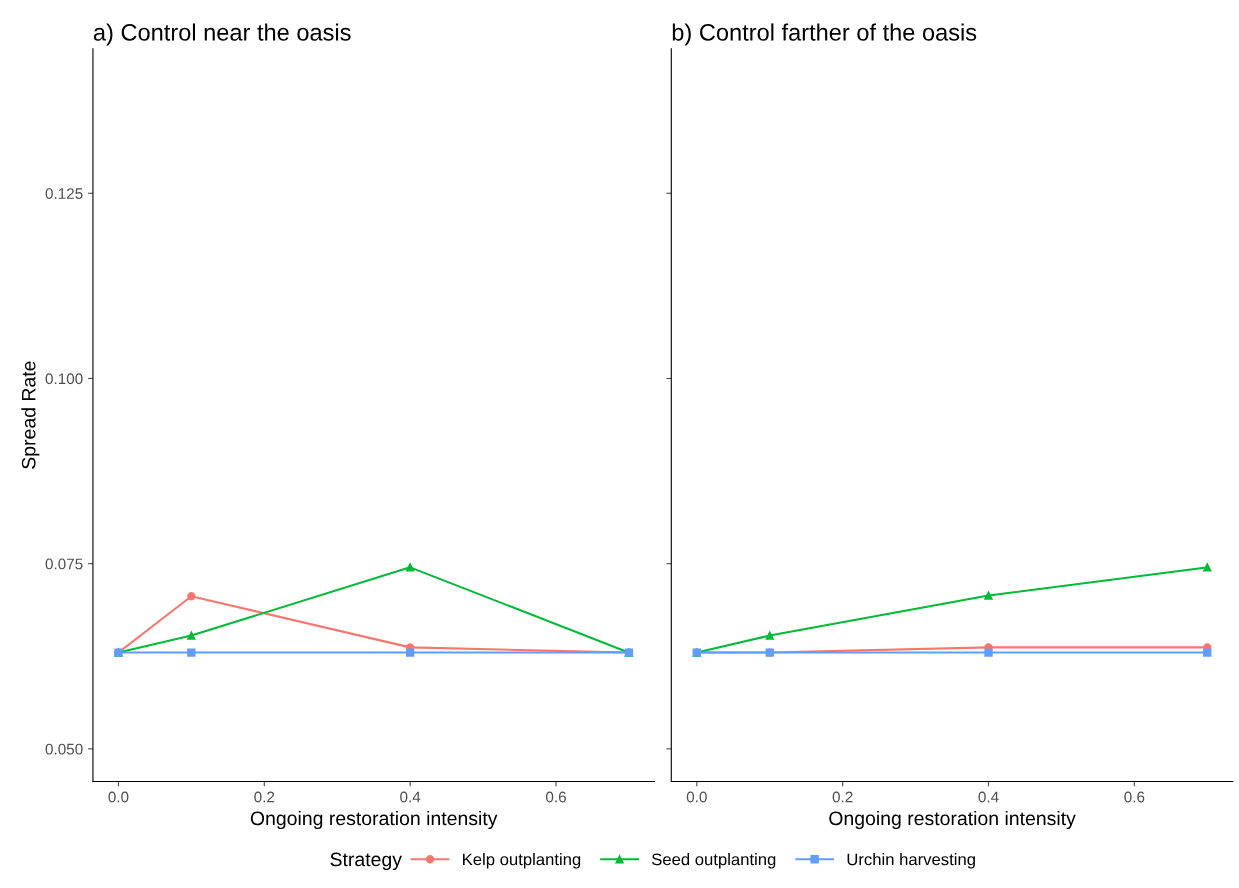  Describe the element at coordinates (713, 861) in the screenshot. I see `legend-label: Seed outplanting` at that location.